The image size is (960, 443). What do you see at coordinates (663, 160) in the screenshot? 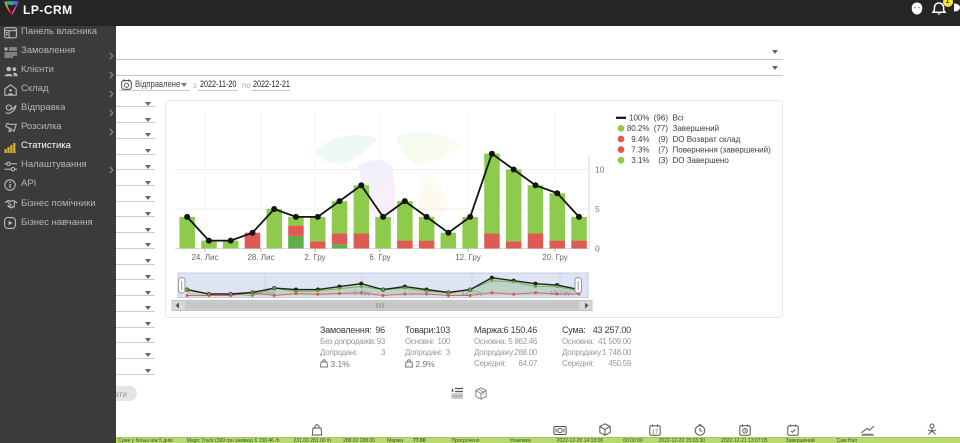
I see `svg-text: (3)` at bounding box center [663, 160].